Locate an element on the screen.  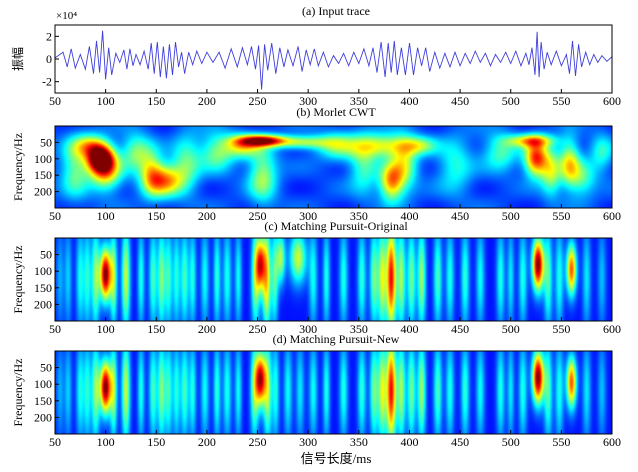
panel-title: (d) Matching Pursuit-New is located at coordinates (336, 339).